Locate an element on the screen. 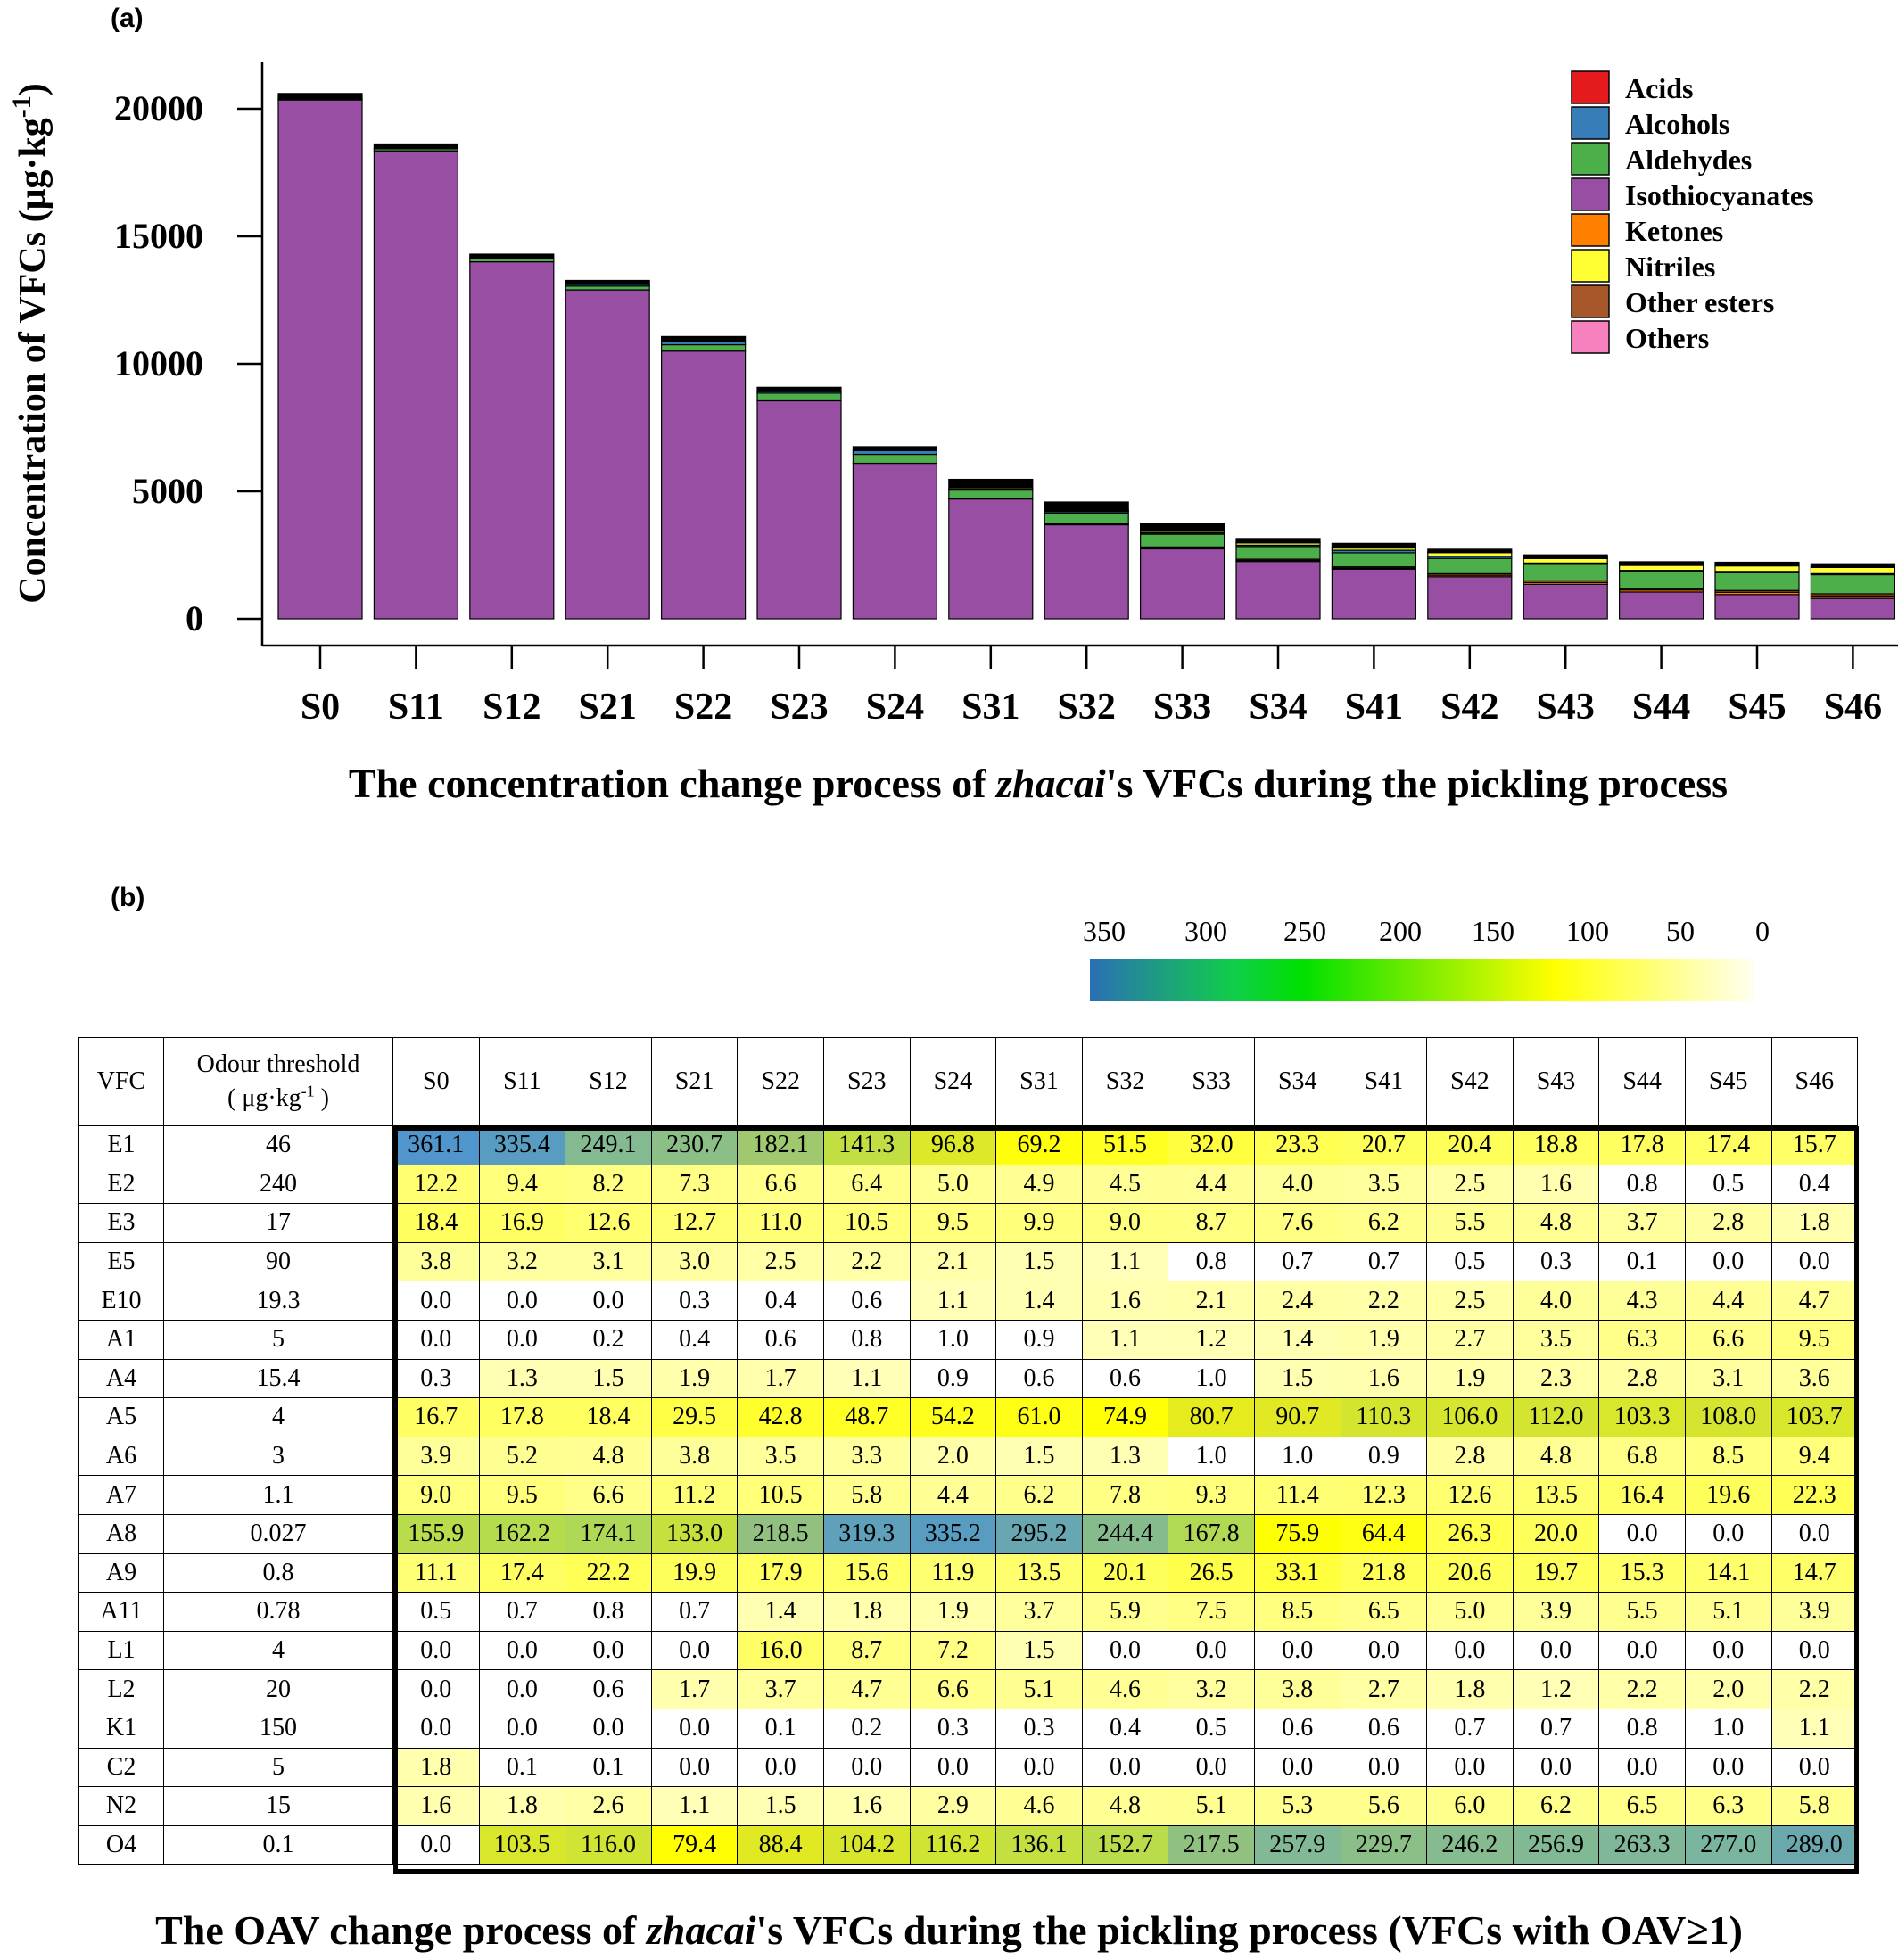 This screenshot has height=1960, width=1898. threshold-cell: 0.78 is located at coordinates (278, 1612).